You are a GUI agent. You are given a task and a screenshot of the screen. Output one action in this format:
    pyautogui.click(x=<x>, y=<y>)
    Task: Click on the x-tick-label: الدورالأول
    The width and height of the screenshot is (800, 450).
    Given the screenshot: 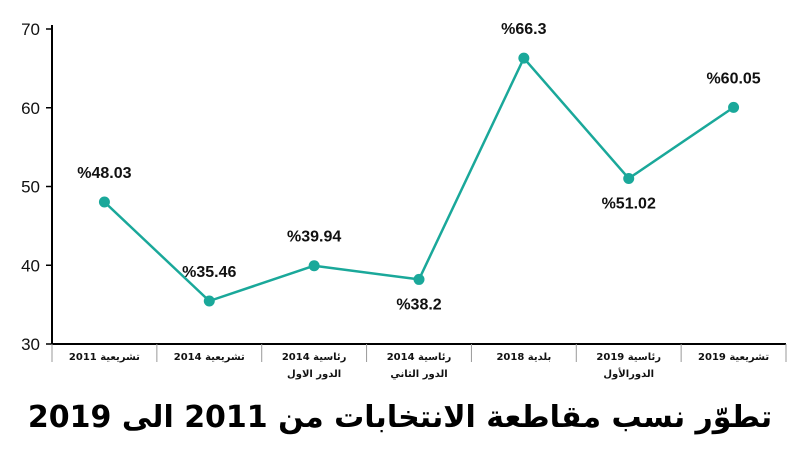 What is the action you would take?
    pyautogui.click(x=628, y=373)
    